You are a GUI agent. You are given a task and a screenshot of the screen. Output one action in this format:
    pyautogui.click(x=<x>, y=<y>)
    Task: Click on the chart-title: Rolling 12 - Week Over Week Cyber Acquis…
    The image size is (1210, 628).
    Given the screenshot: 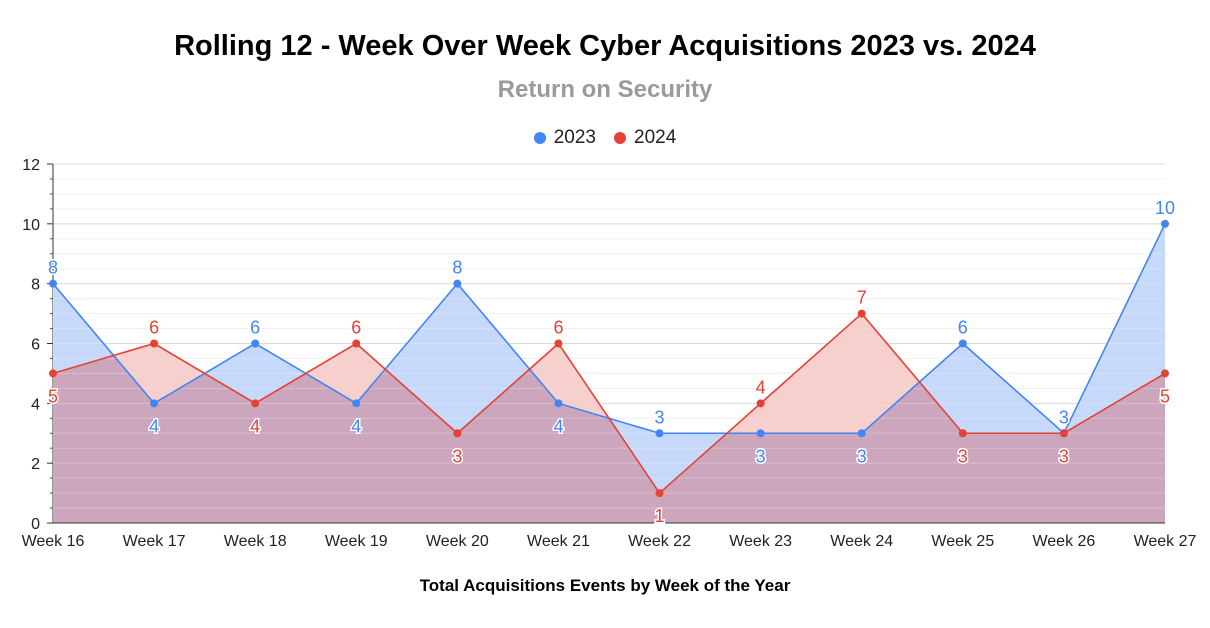 What is the action you would take?
    pyautogui.click(x=605, y=46)
    